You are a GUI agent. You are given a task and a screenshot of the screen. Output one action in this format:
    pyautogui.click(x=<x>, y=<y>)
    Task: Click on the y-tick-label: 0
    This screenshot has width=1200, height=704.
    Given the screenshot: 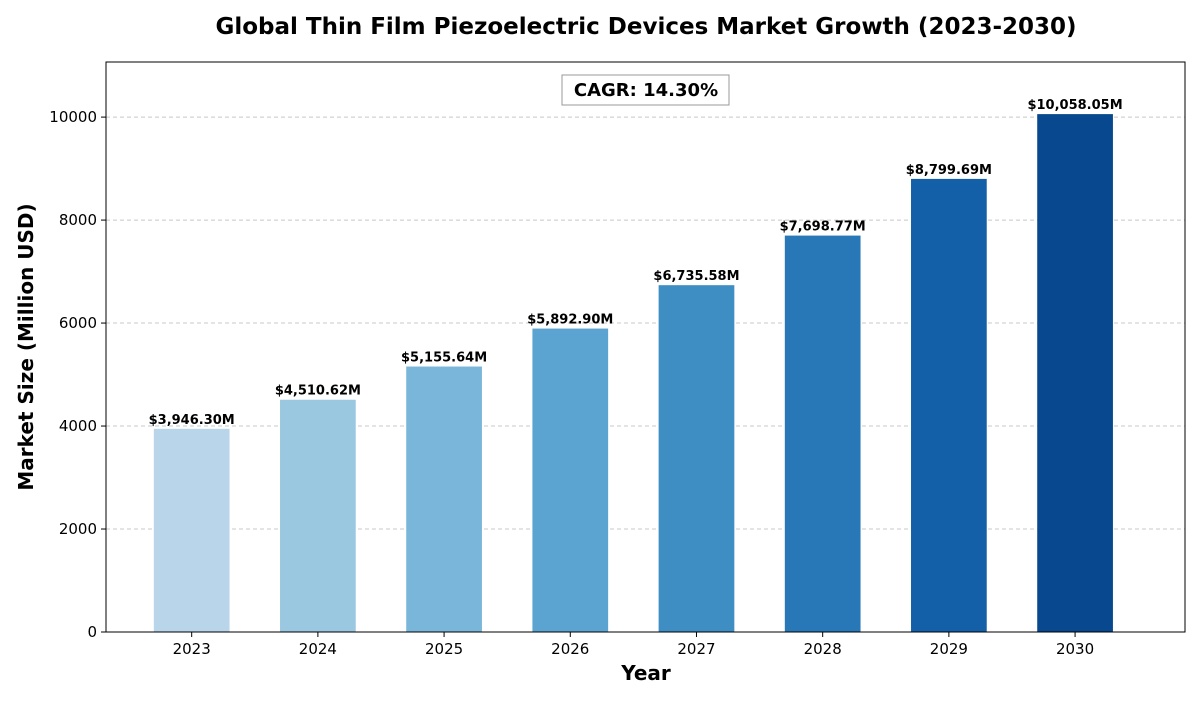 What is the action you would take?
    pyautogui.click(x=92, y=632)
    